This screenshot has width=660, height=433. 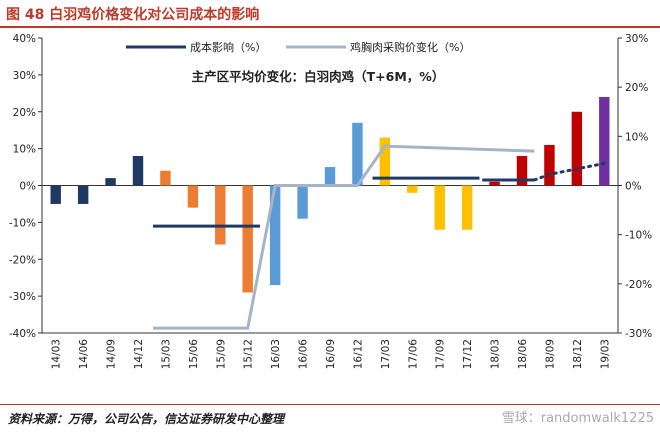 What do you see at coordinates (633, 187) in the screenshot?
I see `right-tick-label: 0%` at bounding box center [633, 187].